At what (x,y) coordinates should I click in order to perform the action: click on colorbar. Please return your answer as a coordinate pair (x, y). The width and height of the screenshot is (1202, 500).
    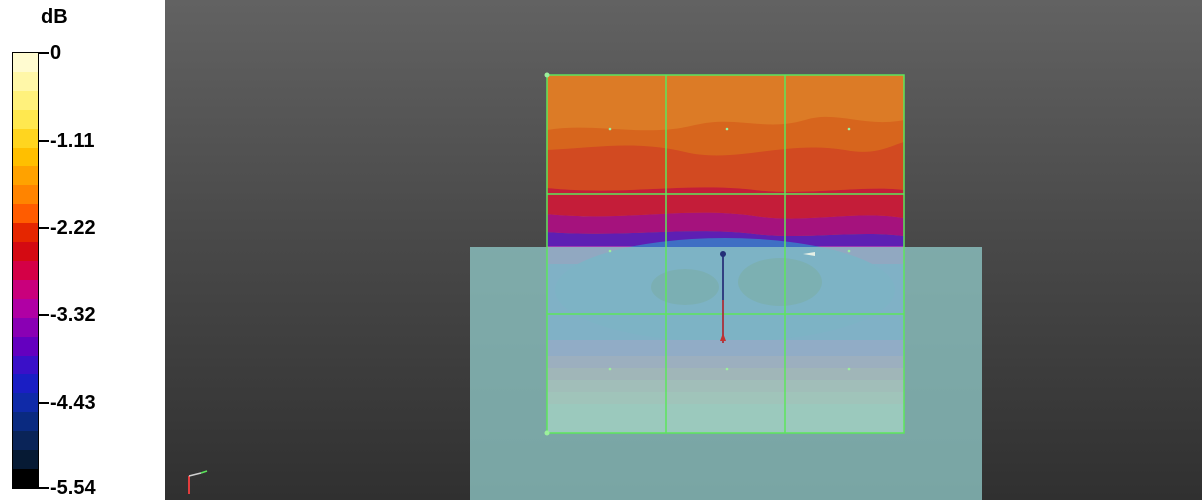
    Looking at the image, I should click on (25, 270).